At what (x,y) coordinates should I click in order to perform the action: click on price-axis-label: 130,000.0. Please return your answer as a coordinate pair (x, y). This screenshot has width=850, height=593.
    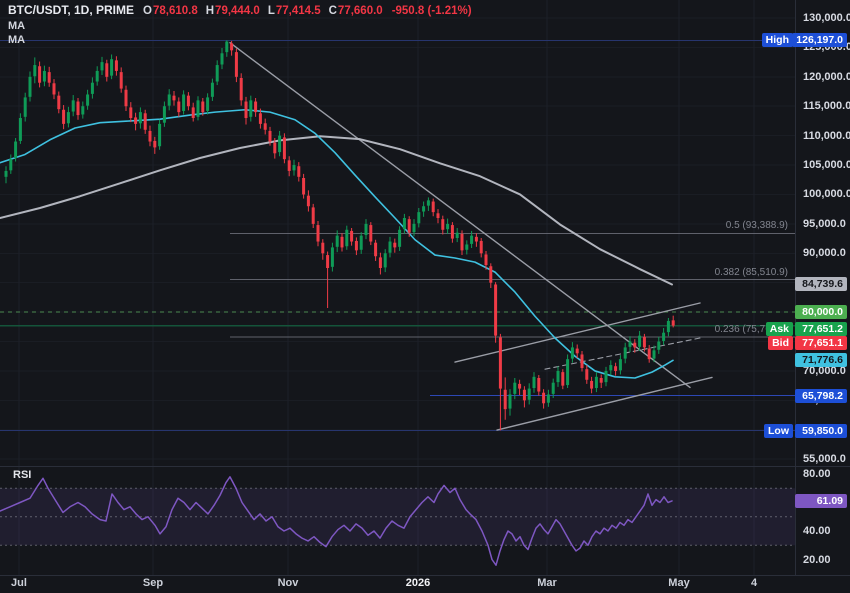
    Looking at the image, I should click on (826, 18).